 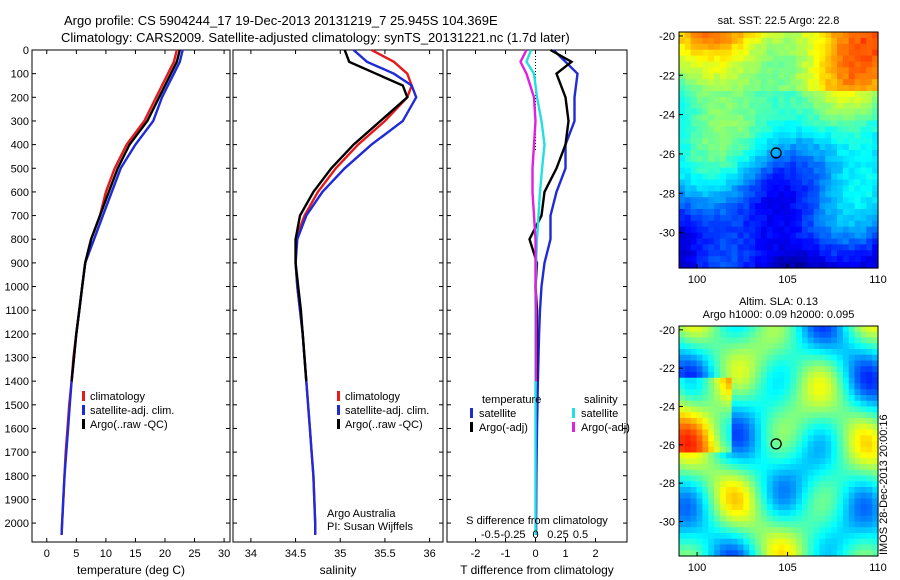 What do you see at coordinates (667, 523) in the screenshot?
I see `map-2-ytick-label-5: -30` at bounding box center [667, 523].